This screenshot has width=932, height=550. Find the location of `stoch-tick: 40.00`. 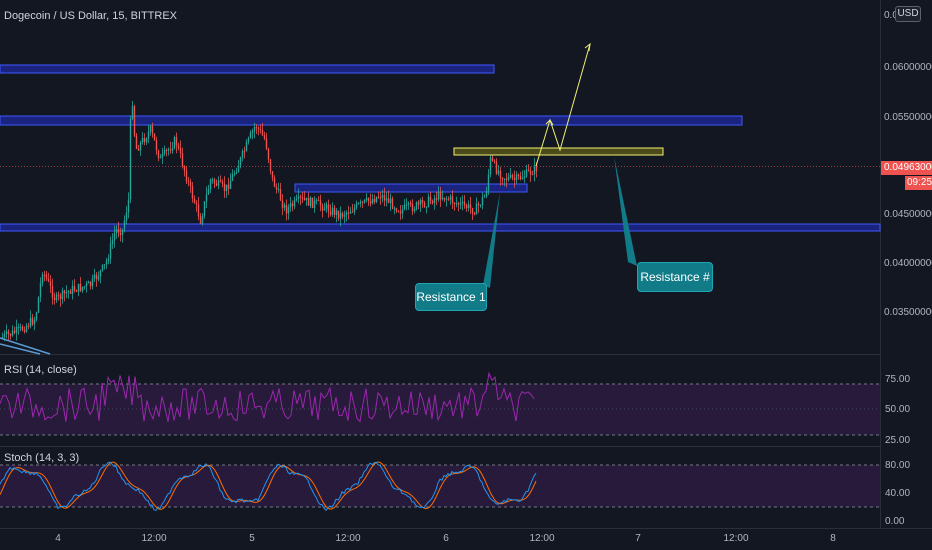

stoch-tick: 40.00 is located at coordinates (898, 493).